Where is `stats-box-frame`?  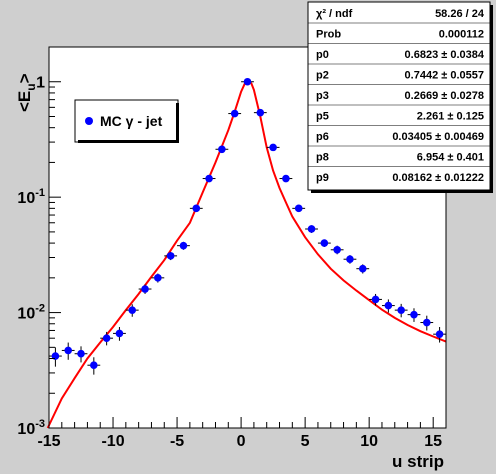 stats-box-frame is located at coordinates (399, 96).